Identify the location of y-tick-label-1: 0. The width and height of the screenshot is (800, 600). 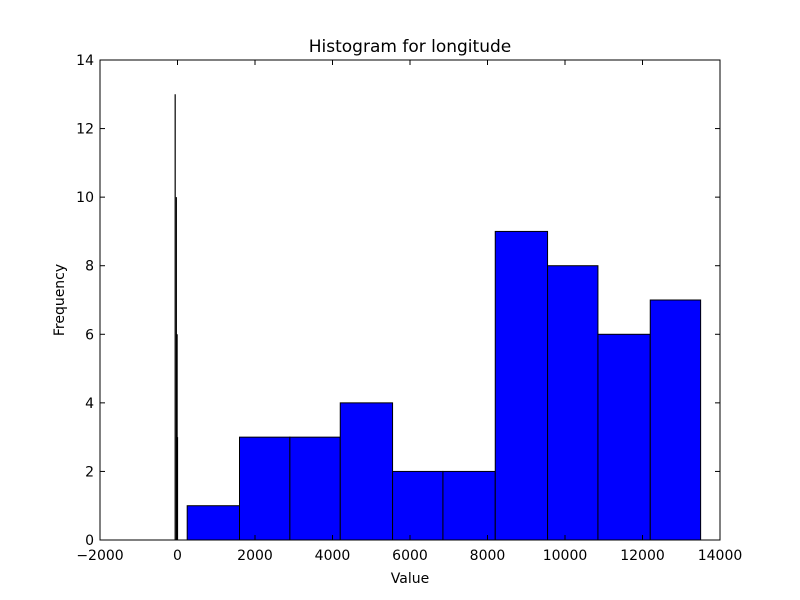
(89, 541).